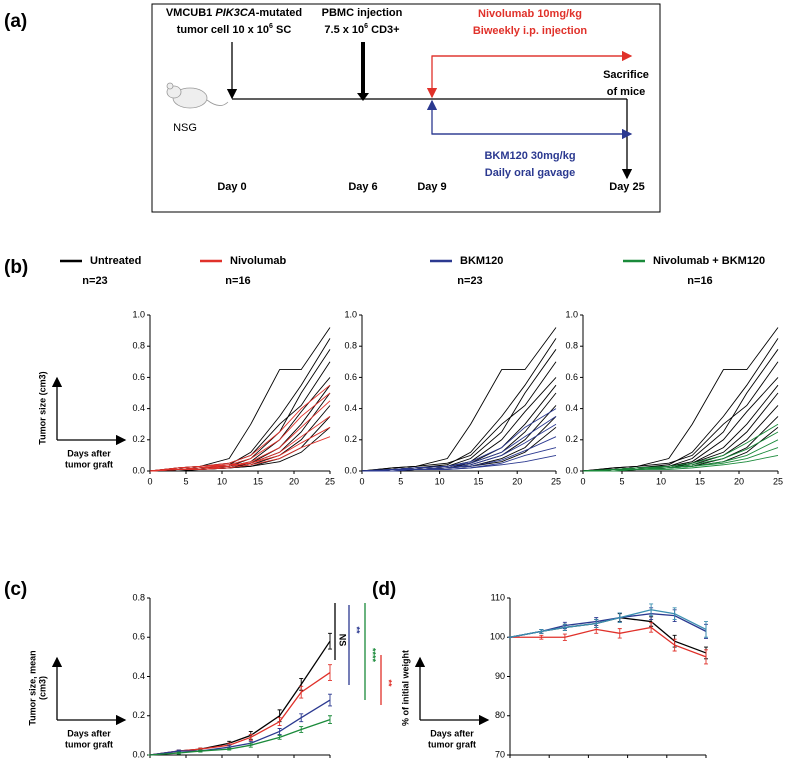  I want to click on y-tick-label: 100, so click(497, 637).